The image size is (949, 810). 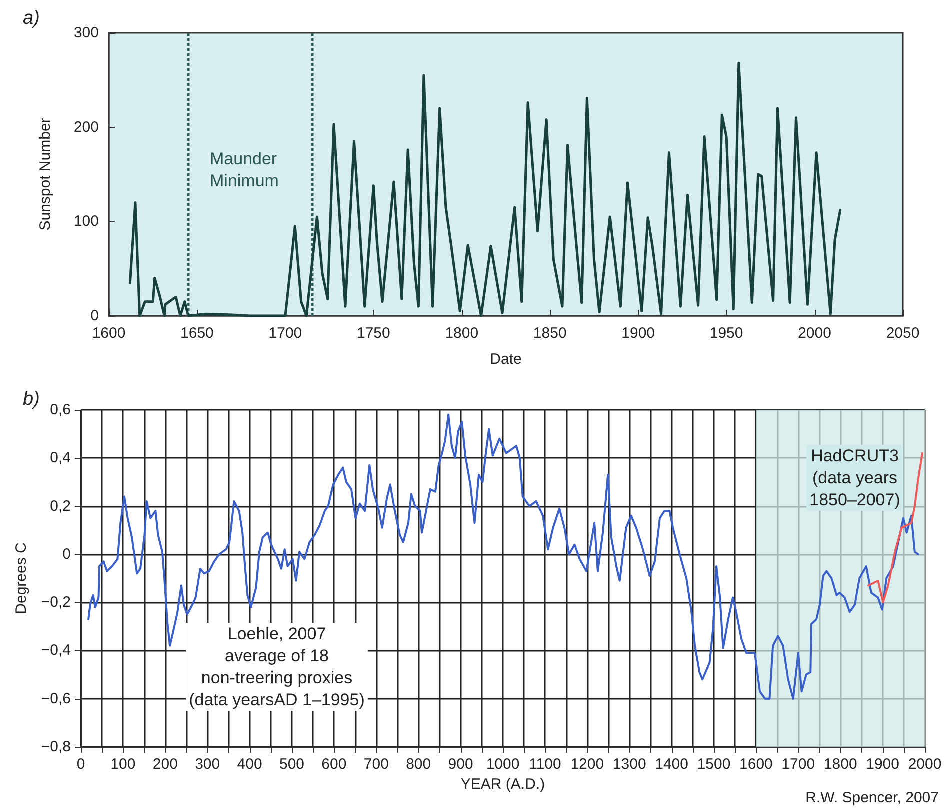 I want to click on x-tick-label: 600, so click(x=334, y=764).